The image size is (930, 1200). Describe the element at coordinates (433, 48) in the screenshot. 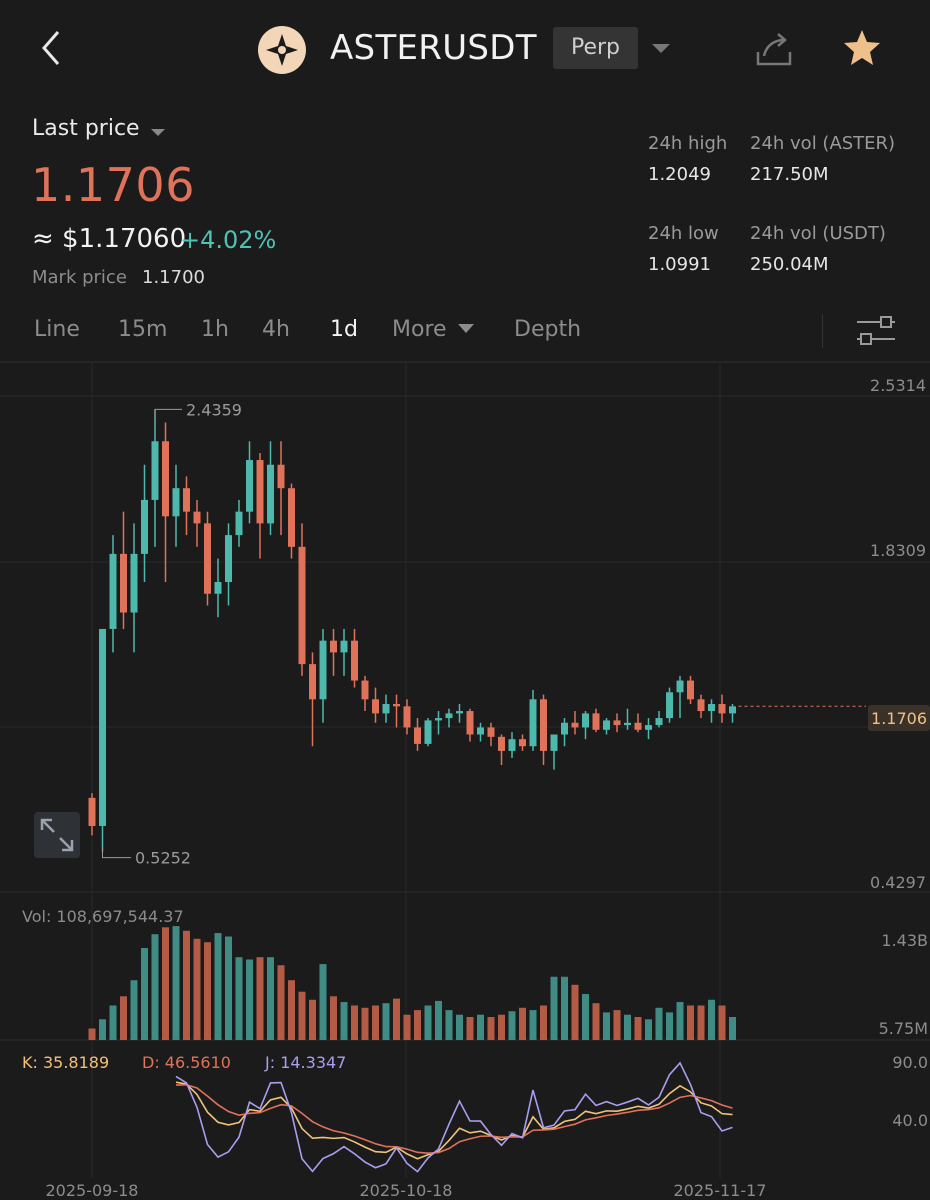

I see `symbol-title: ASTERUSDT` at that location.